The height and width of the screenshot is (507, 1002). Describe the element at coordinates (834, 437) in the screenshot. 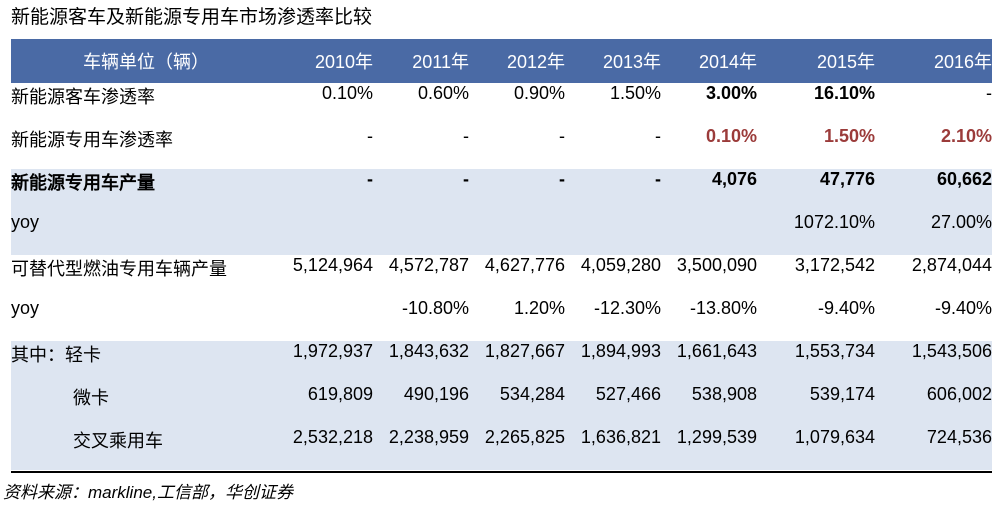

I see `table-cell: 1,079,634` at that location.